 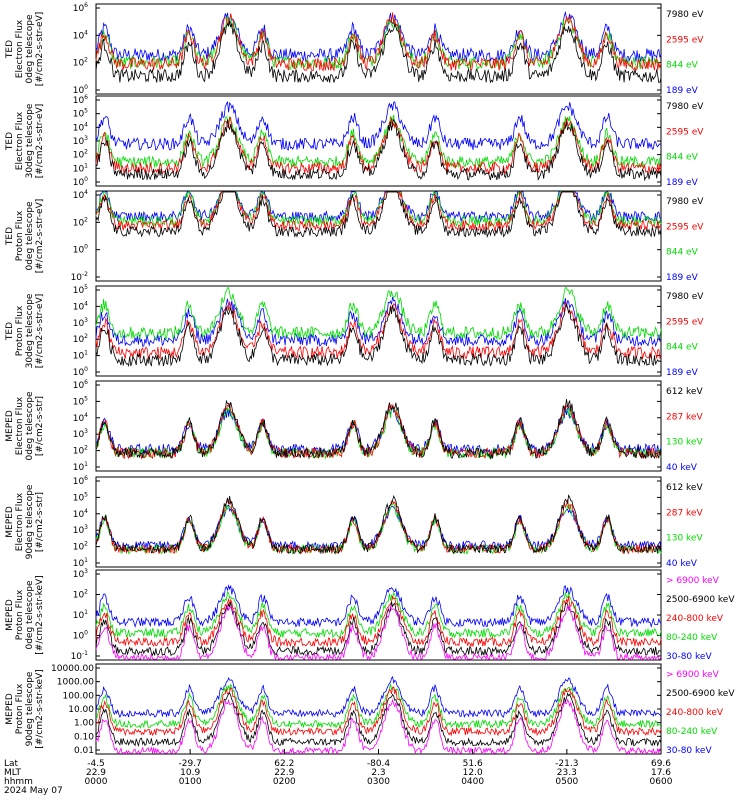 What do you see at coordinates (40, 426) in the screenshot?
I see `y-axis-label: [#/cm2-s-str]` at bounding box center [40, 426].